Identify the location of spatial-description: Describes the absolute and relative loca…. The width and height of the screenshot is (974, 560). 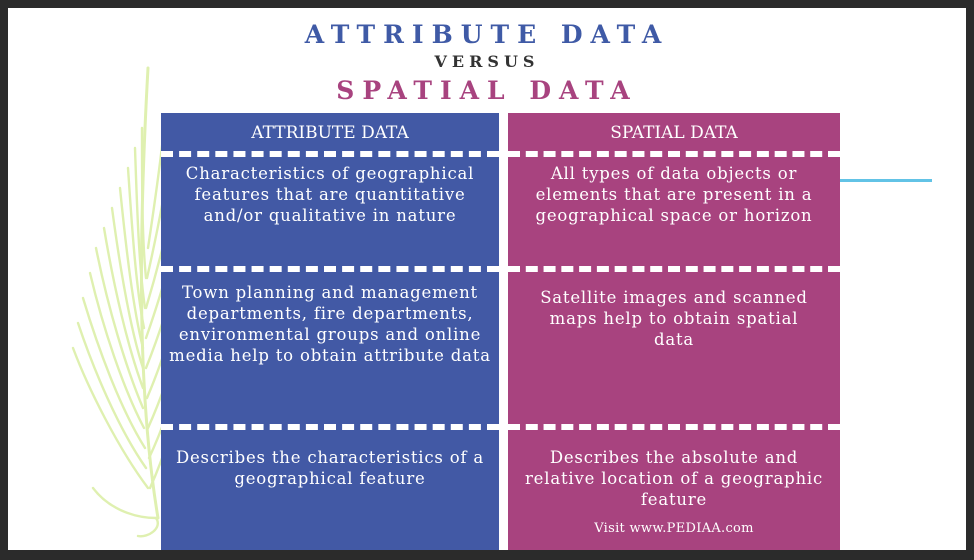
(674, 478).